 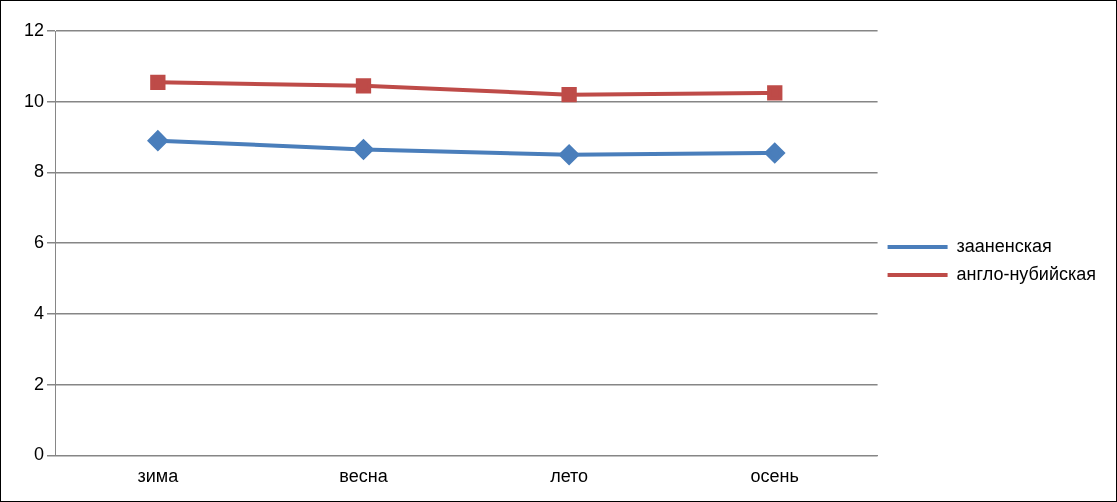 I want to click on y-tick-label: 4, so click(x=39, y=312).